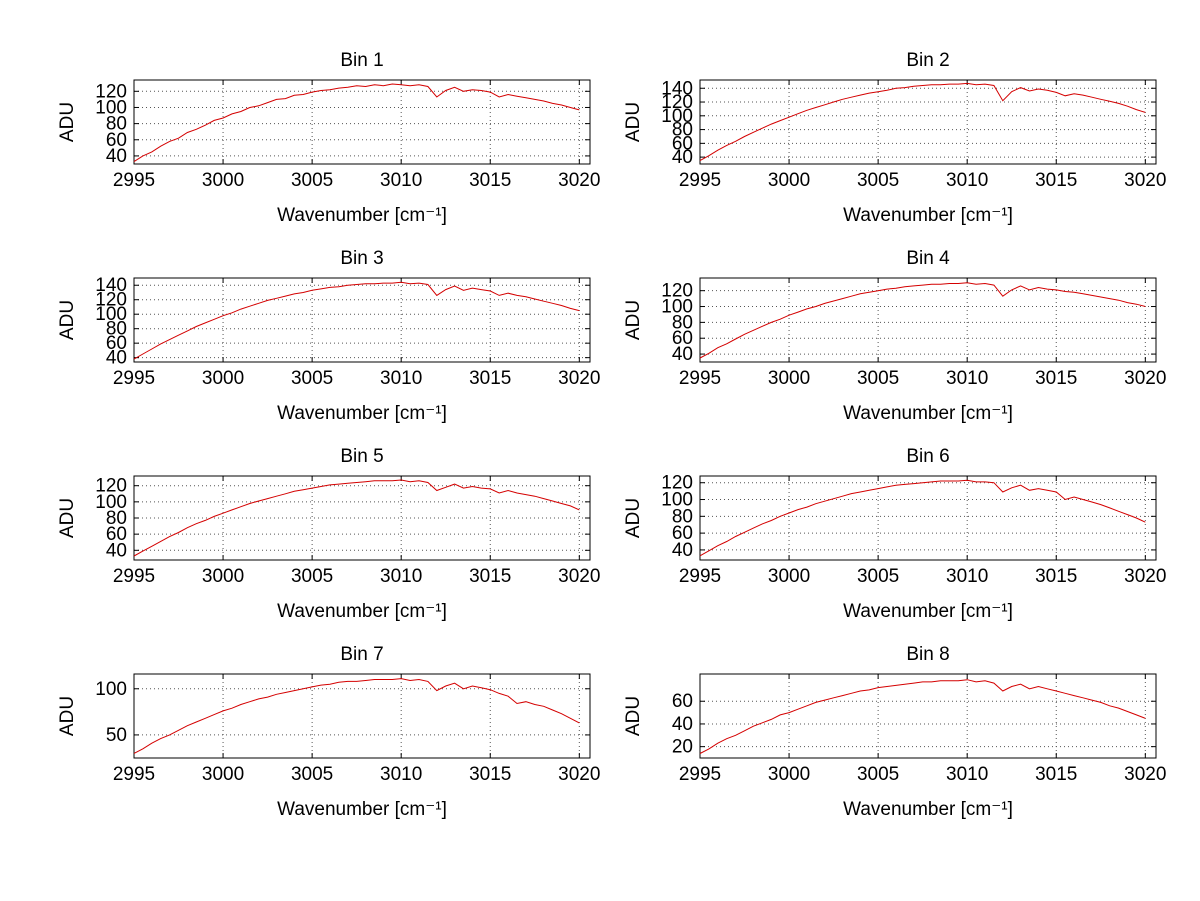 The width and height of the screenshot is (1200, 901). I want to click on plot-title: Bin 7, so click(362, 654).